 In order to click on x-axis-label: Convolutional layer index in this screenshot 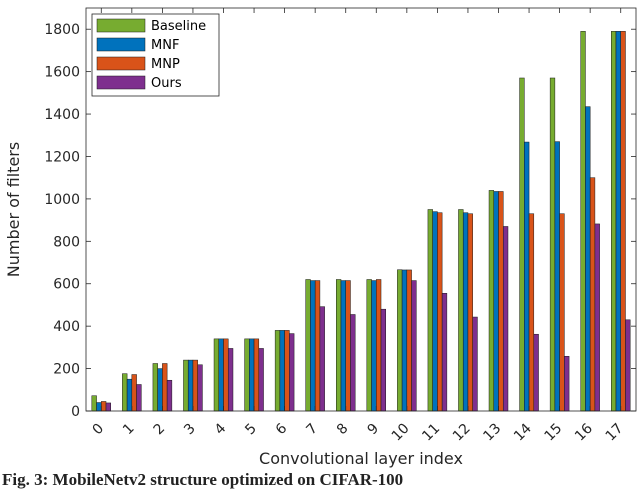, I will do `click(361, 458)`.